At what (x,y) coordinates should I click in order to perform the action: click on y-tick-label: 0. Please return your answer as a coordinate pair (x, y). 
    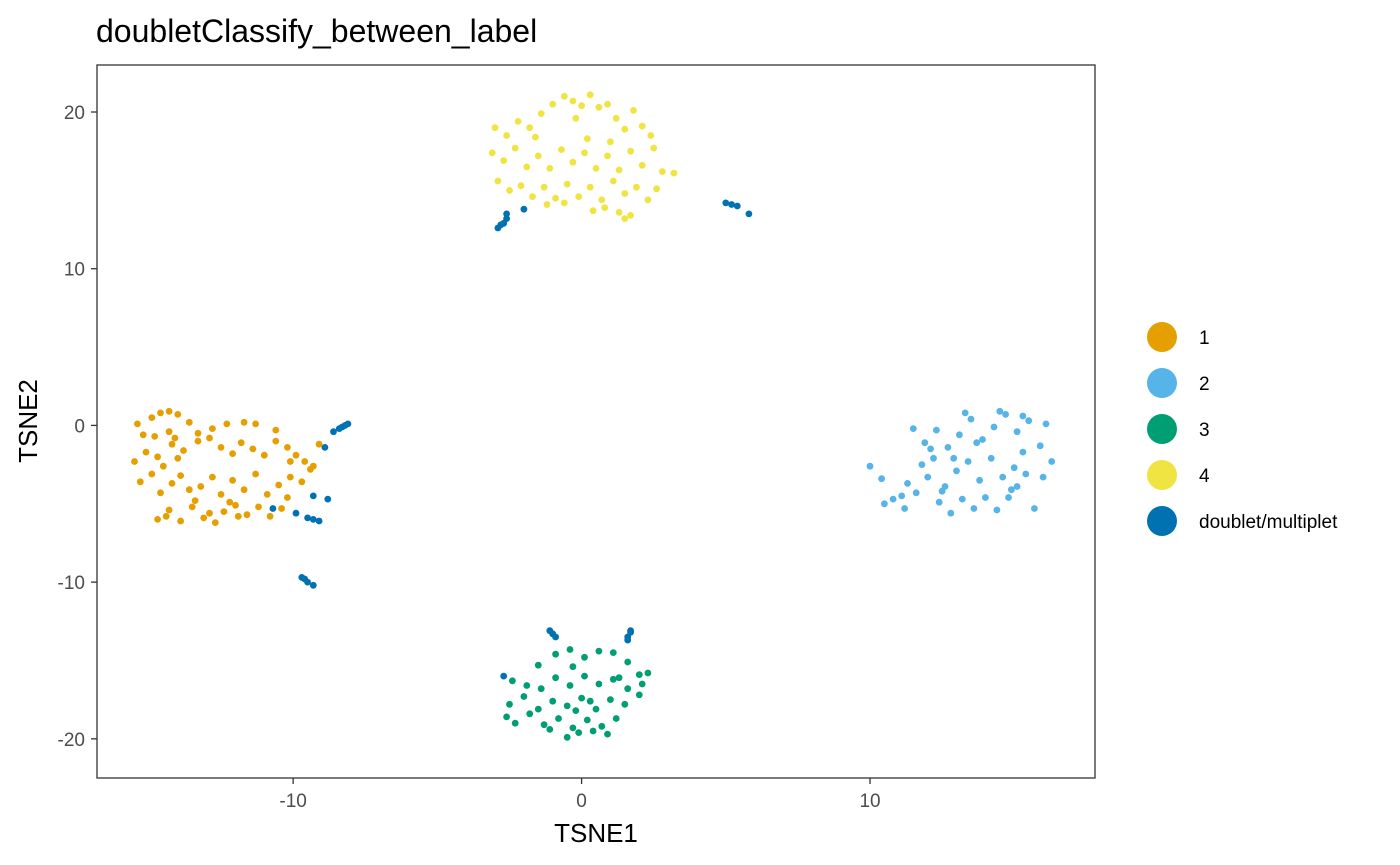
    Looking at the image, I should click on (79, 426).